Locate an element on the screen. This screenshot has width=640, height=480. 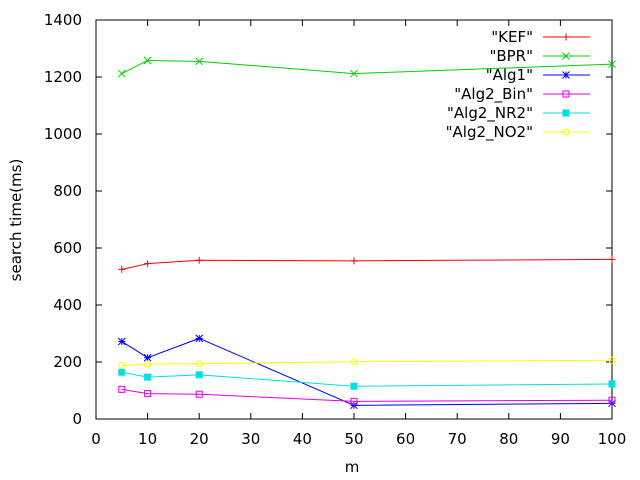
x-axis-label: m is located at coordinates (352, 467).